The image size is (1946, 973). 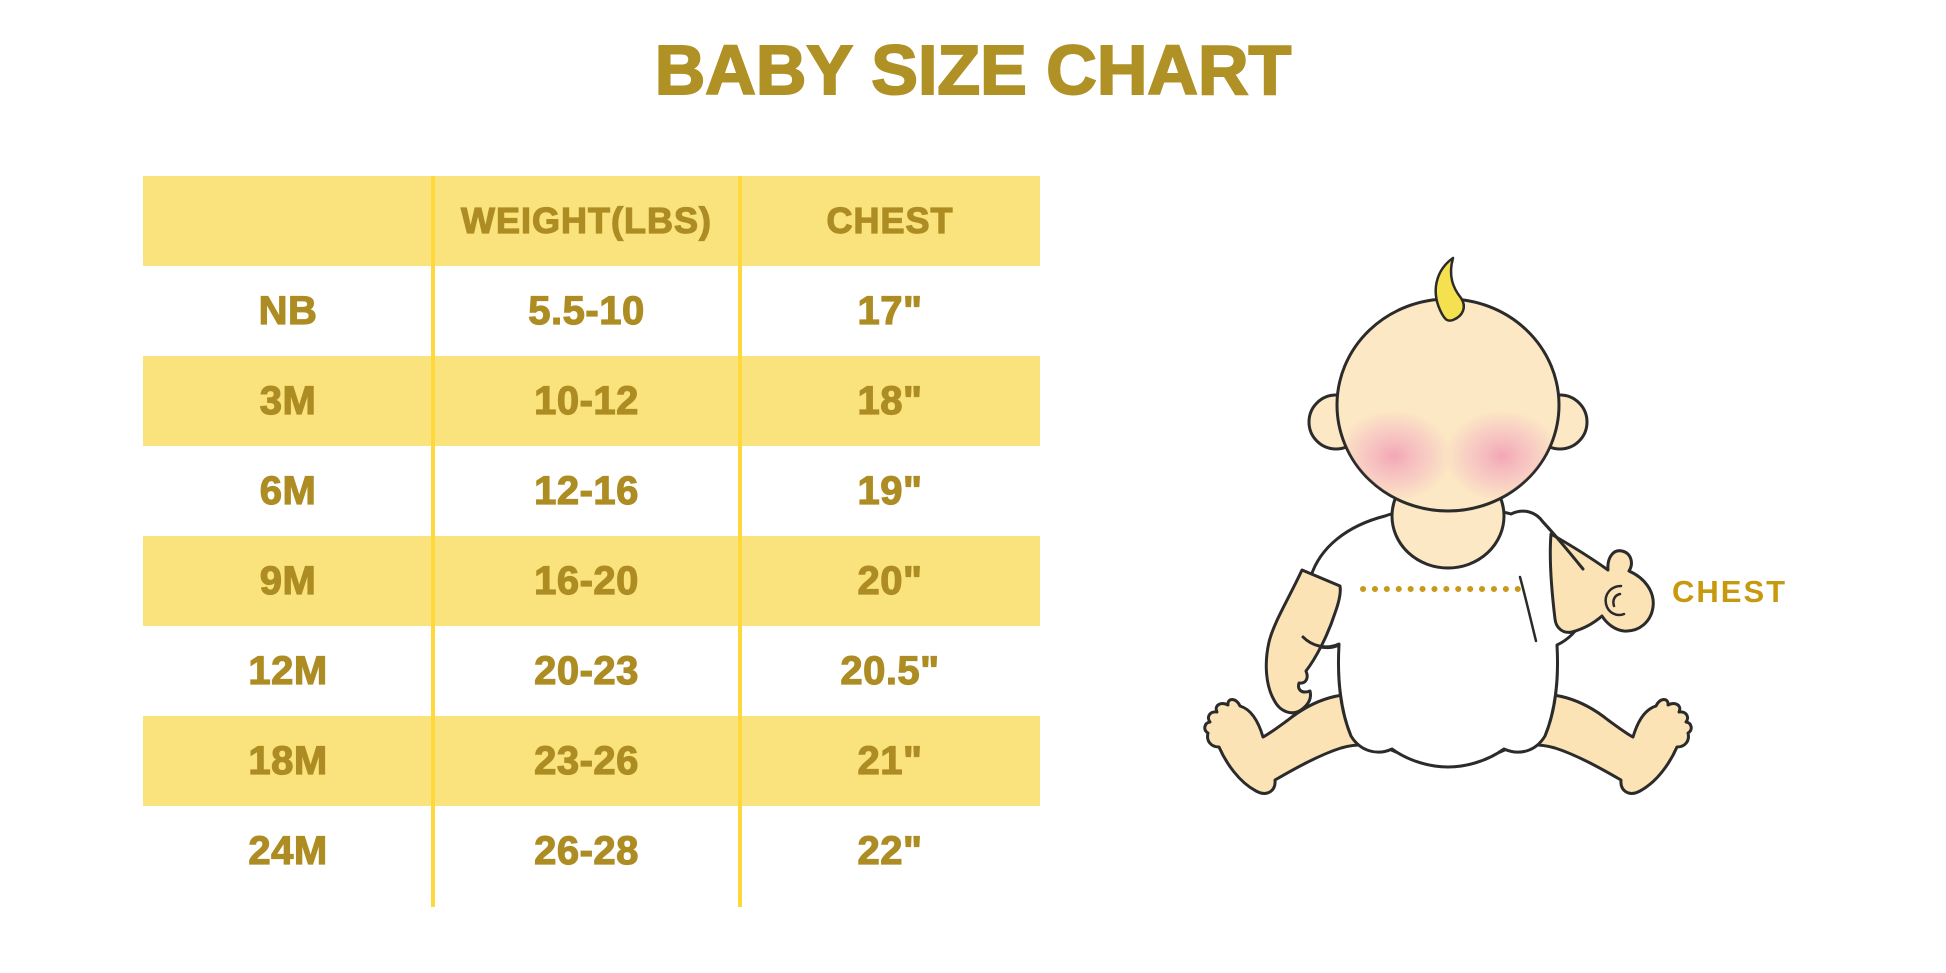 I want to click on baby-left-arm, so click(x=1303, y=641).